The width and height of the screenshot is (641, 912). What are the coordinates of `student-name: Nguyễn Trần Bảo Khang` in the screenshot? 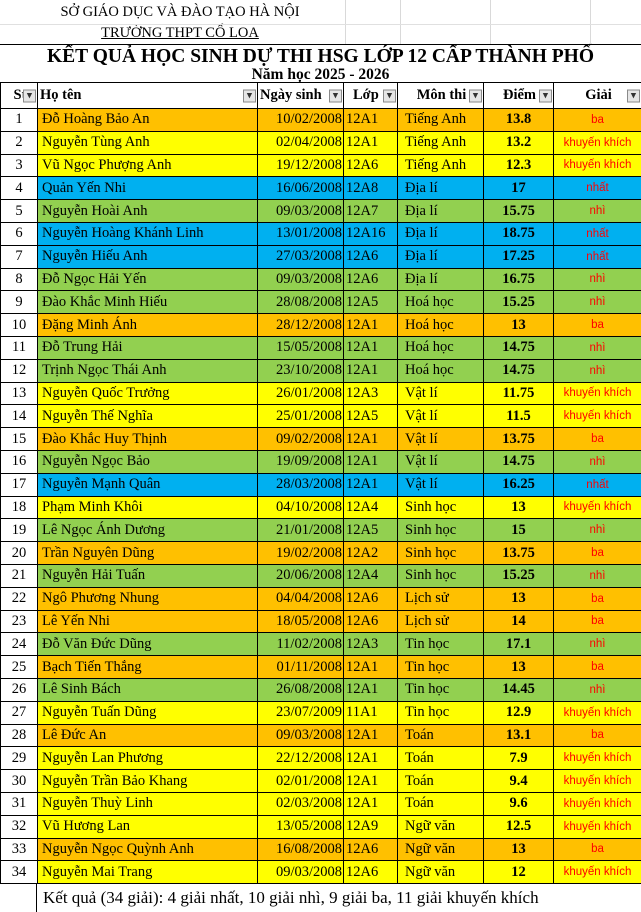 It's located at (147, 781).